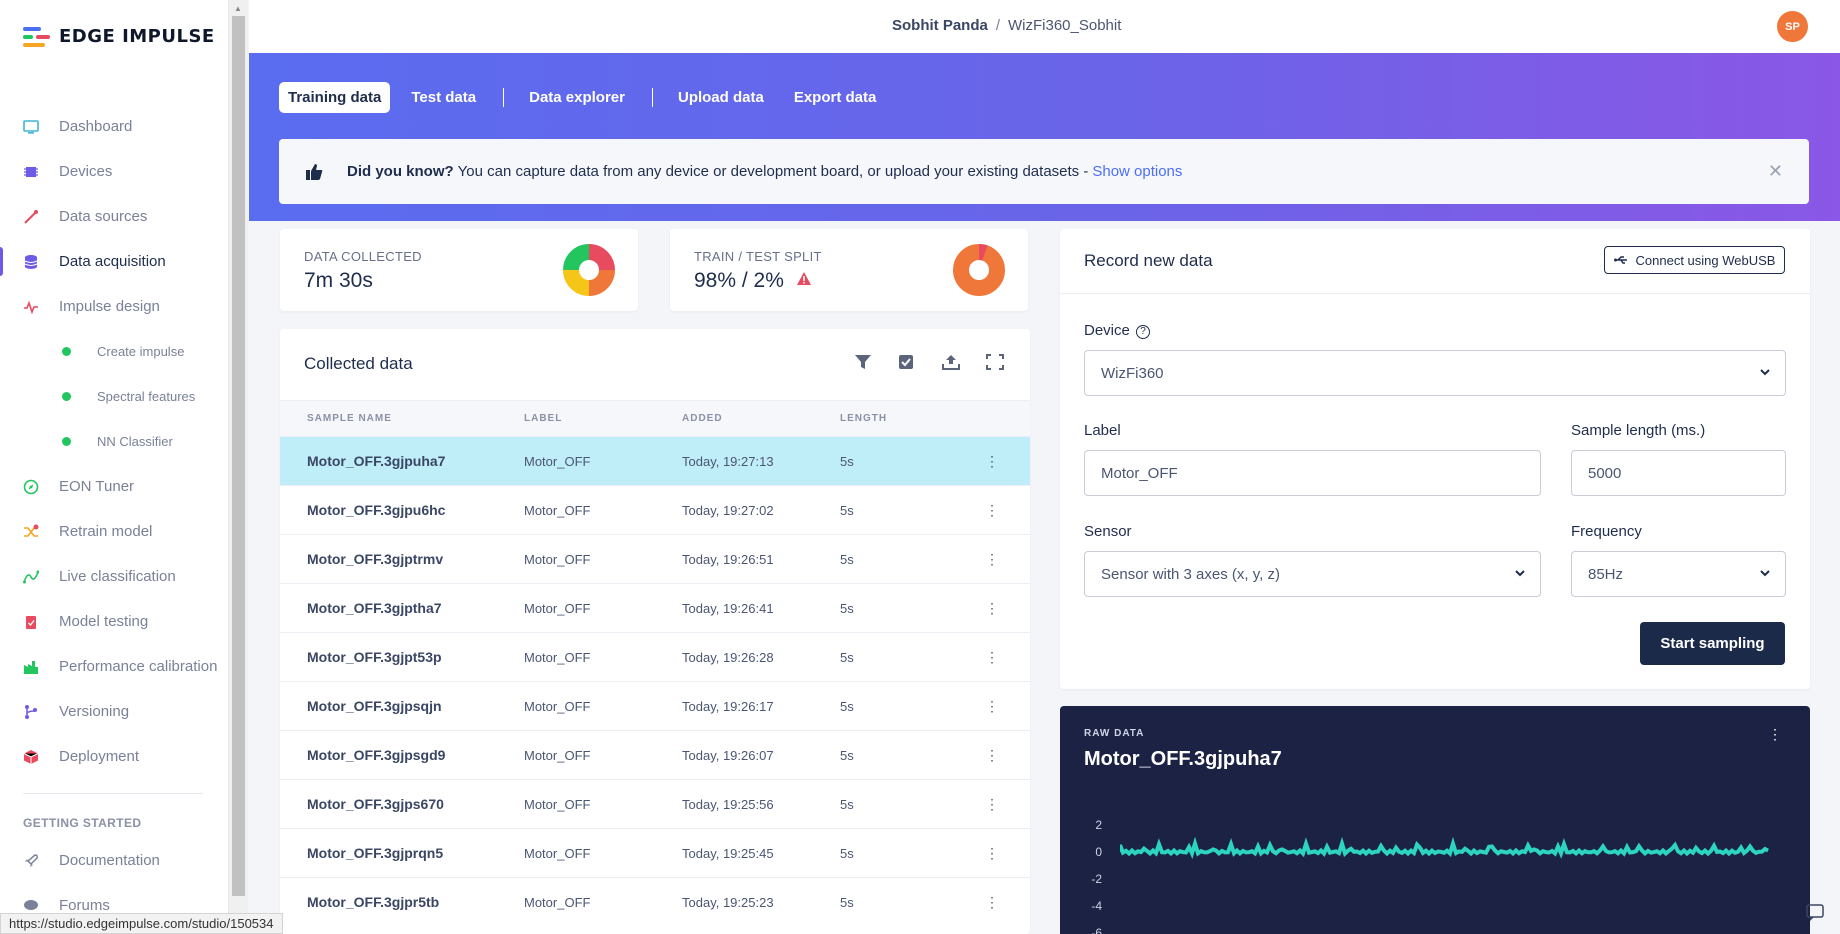 Image resolution: width=1840 pixels, height=934 pixels. What do you see at coordinates (1107, 330) in the screenshot?
I see `device-label-text: Device` at bounding box center [1107, 330].